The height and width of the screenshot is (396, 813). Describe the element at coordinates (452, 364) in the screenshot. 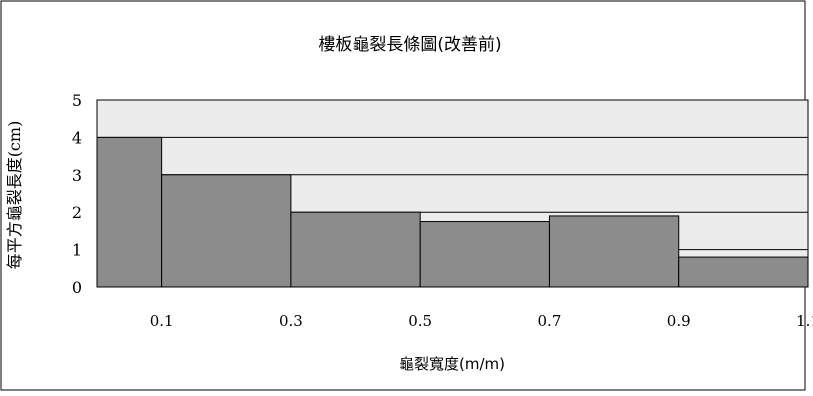

I see `x-axis-label: 龜裂寬度(m/m)` at that location.